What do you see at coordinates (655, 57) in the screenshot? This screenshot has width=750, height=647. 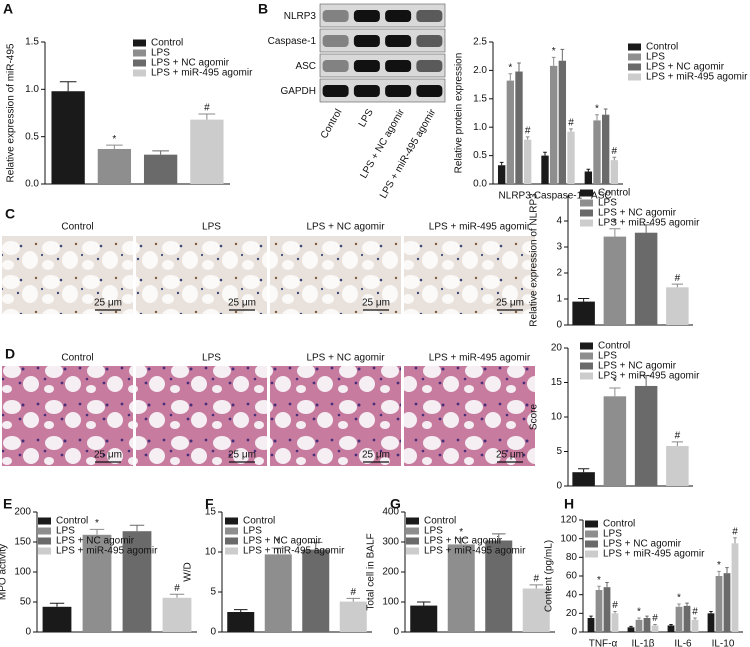 I see `legend-label: LPS` at bounding box center [655, 57].